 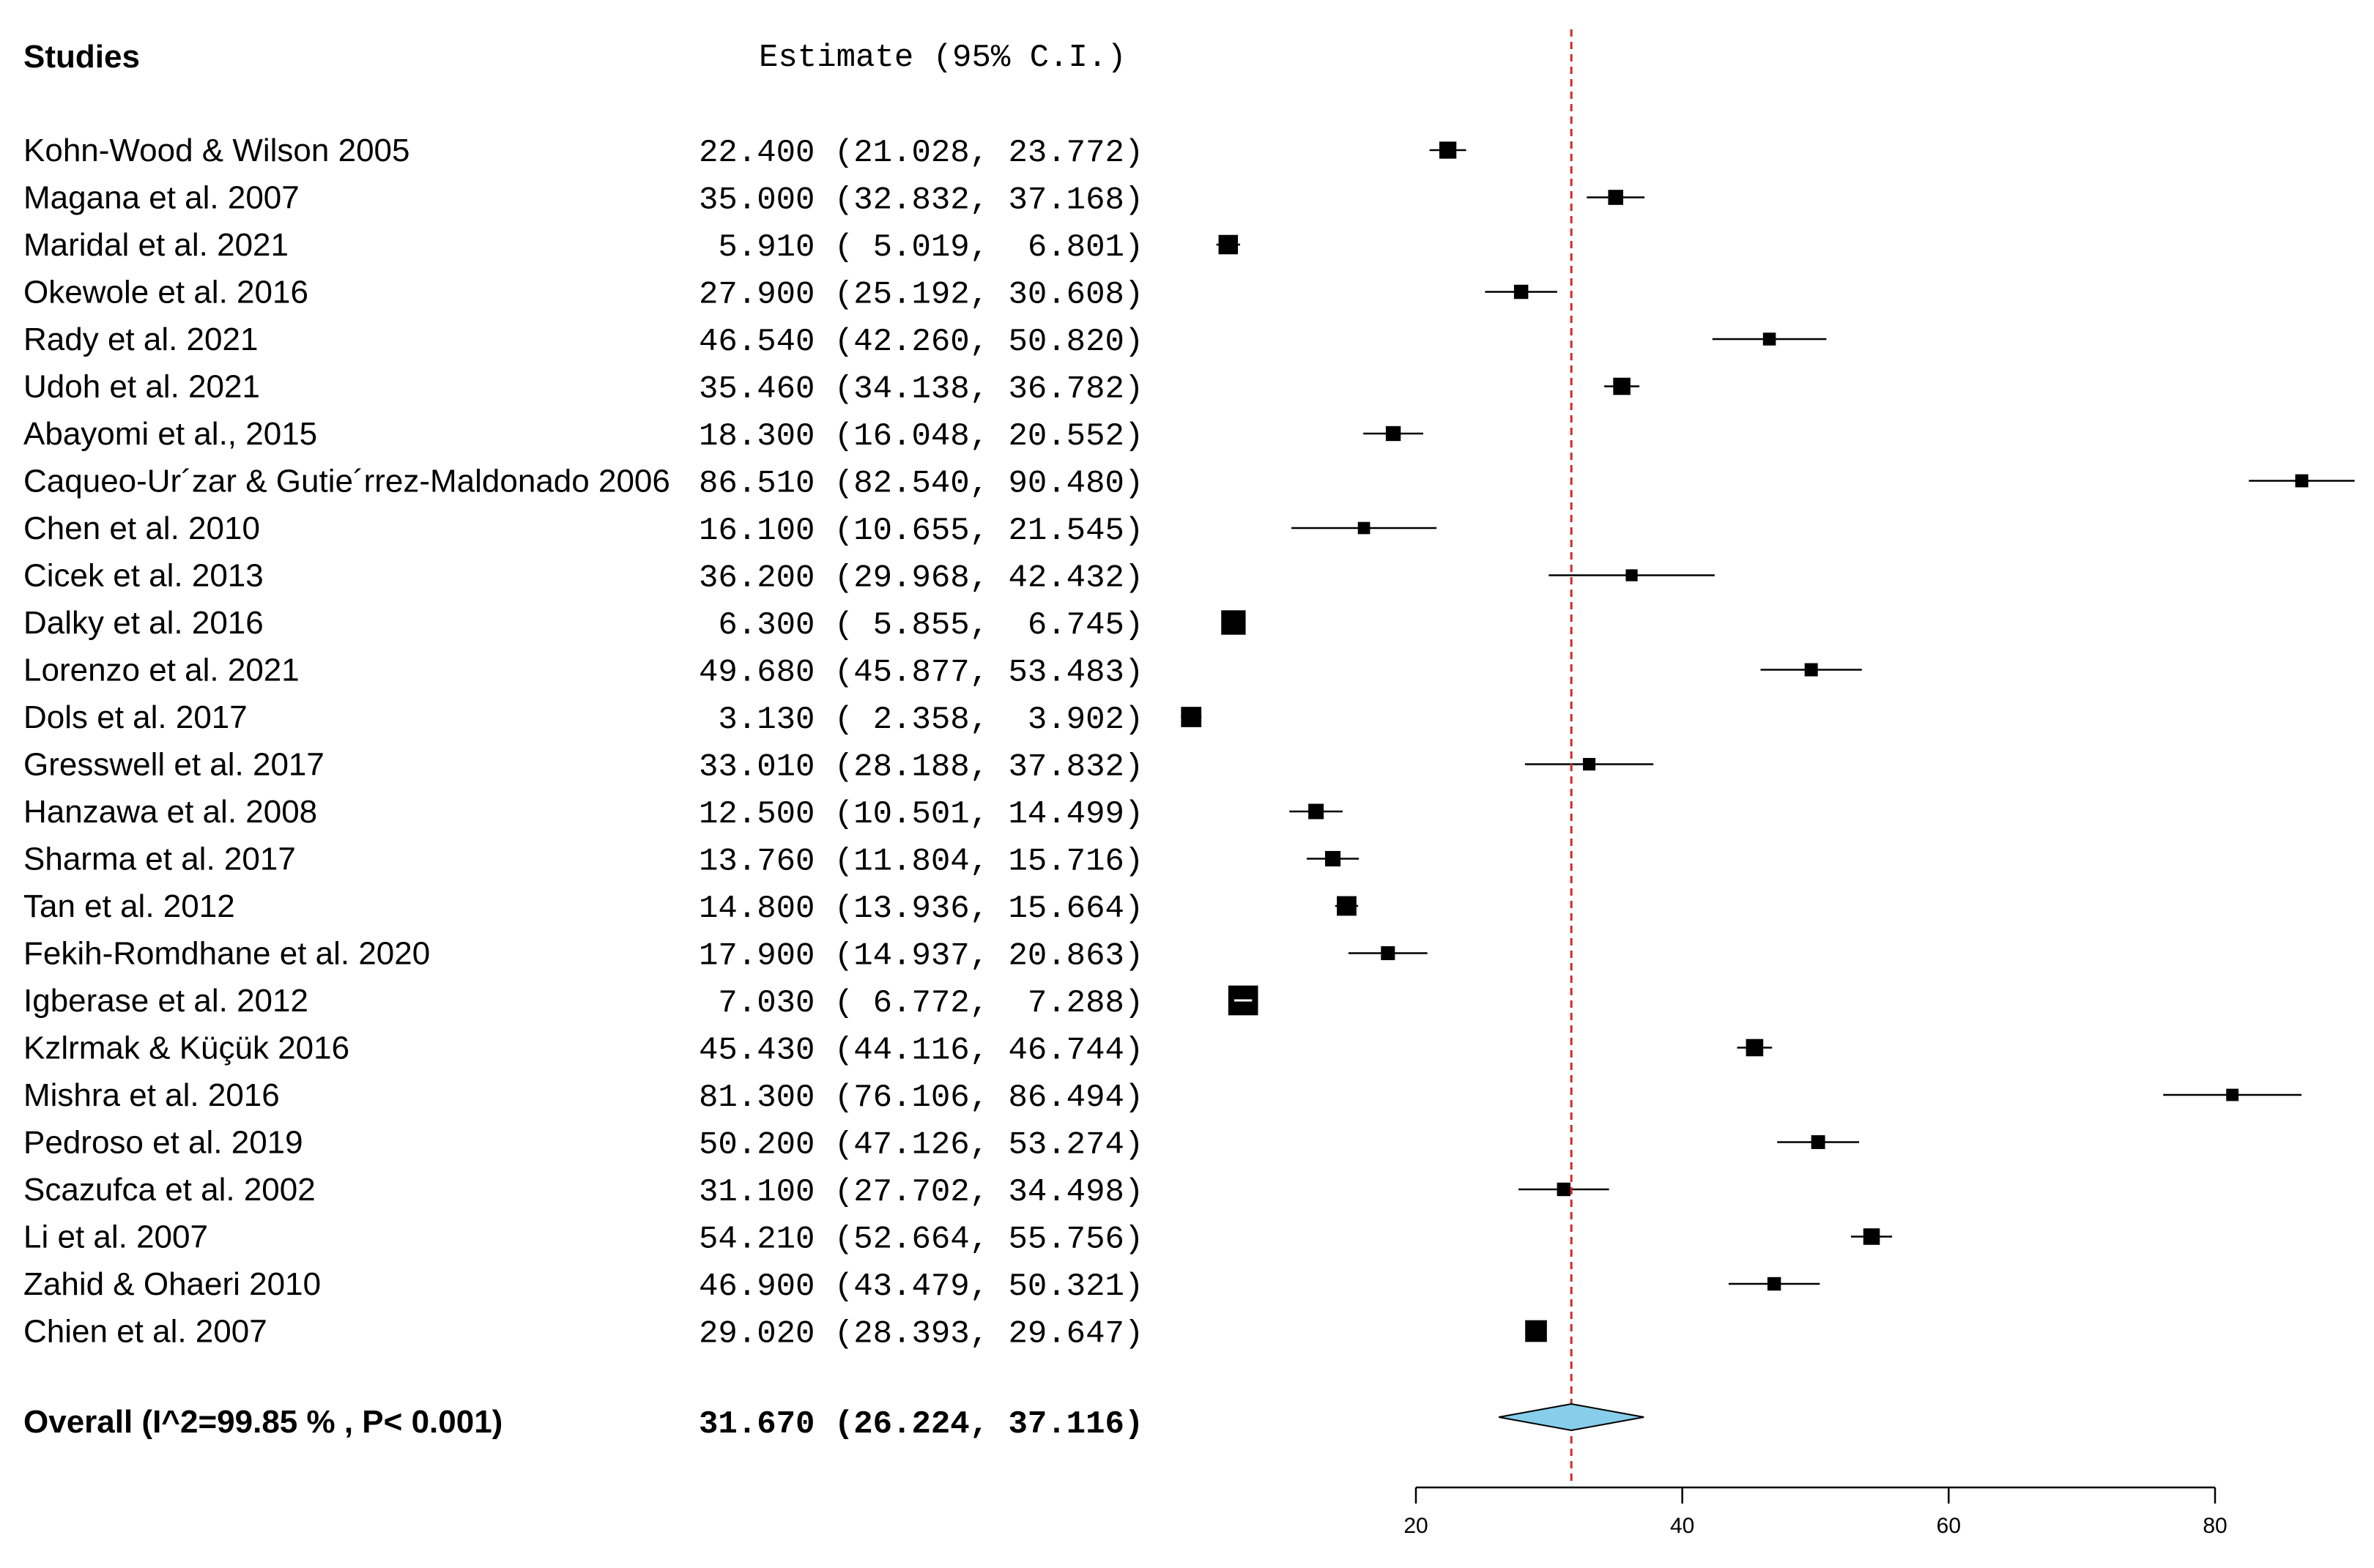 What do you see at coordinates (921, 956) in the screenshot?
I see `study-estimate-text: 17.900 (14.937, 20.863)` at bounding box center [921, 956].